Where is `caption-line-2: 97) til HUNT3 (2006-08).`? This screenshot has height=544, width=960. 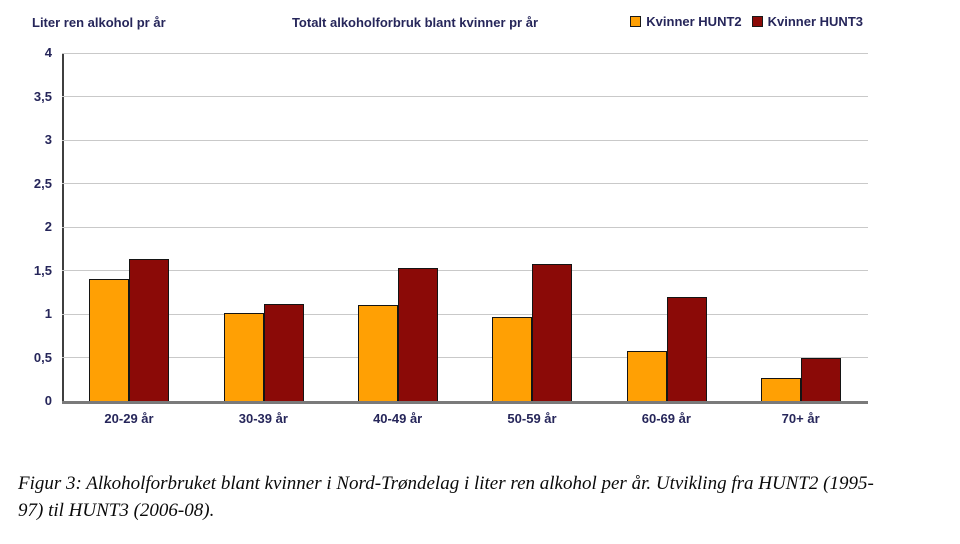
caption-line-2: 97) til HUNT3 (2006-08). is located at coordinates (116, 510).